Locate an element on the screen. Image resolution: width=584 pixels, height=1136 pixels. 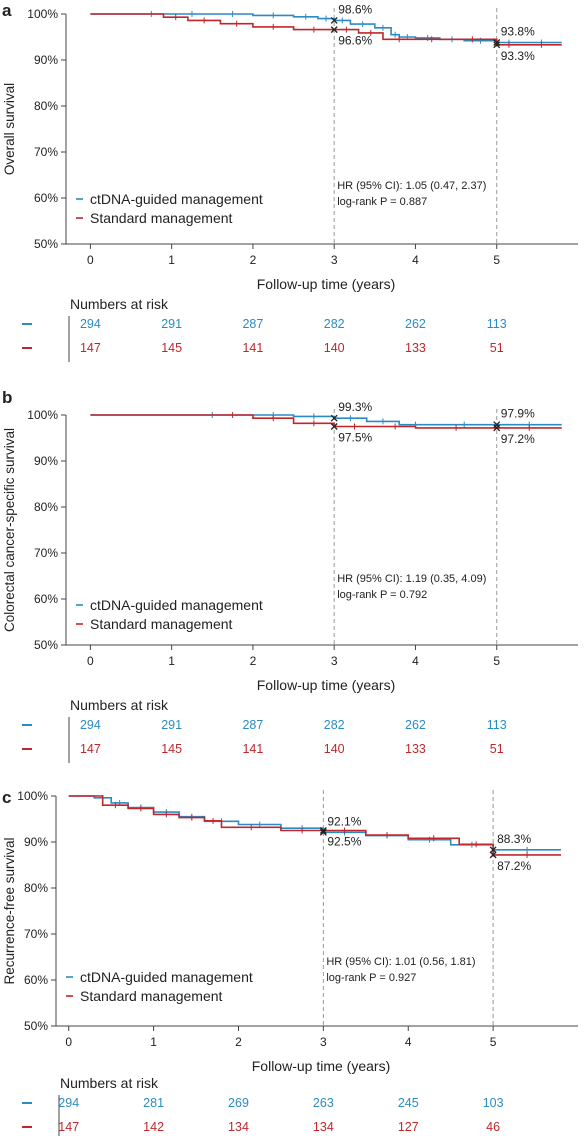
log-rank-text: log-rank P = 0.887 is located at coordinates (382, 202).